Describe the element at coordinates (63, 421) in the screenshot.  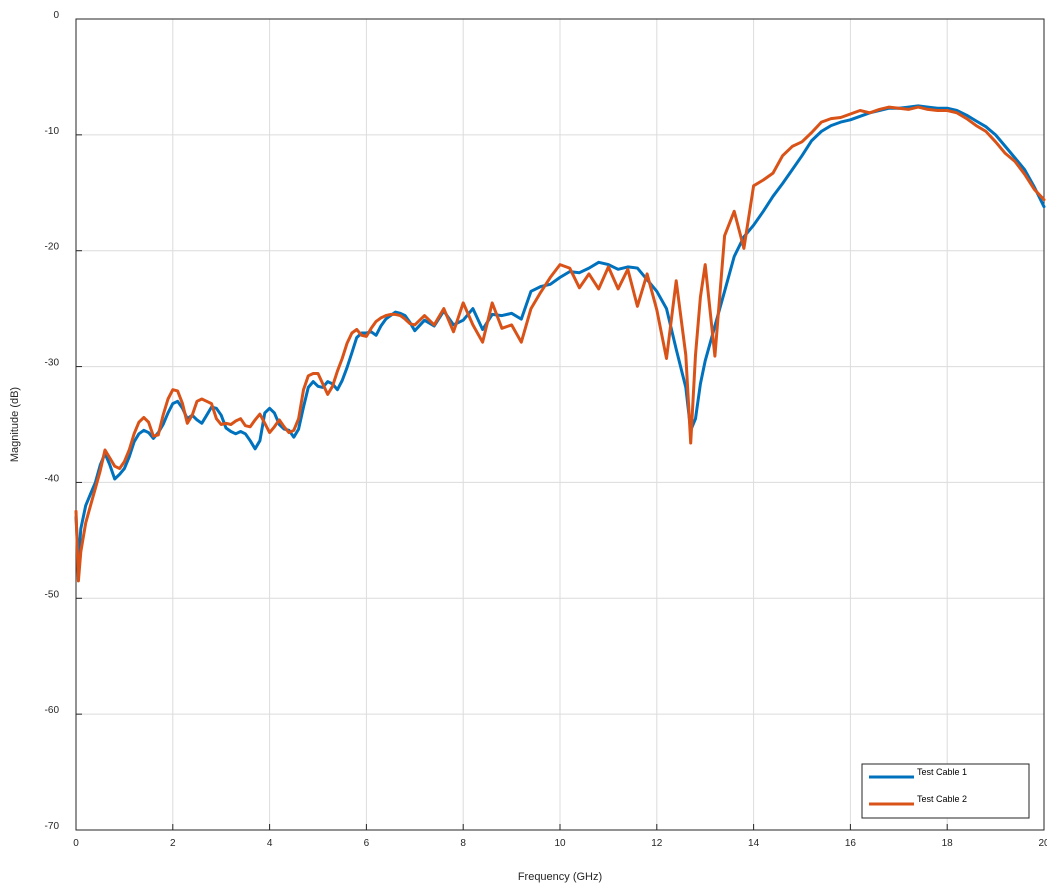
I see `y-tick-labels: 0 -10 -20 -30 -40 -50 -60 -70` at that location.